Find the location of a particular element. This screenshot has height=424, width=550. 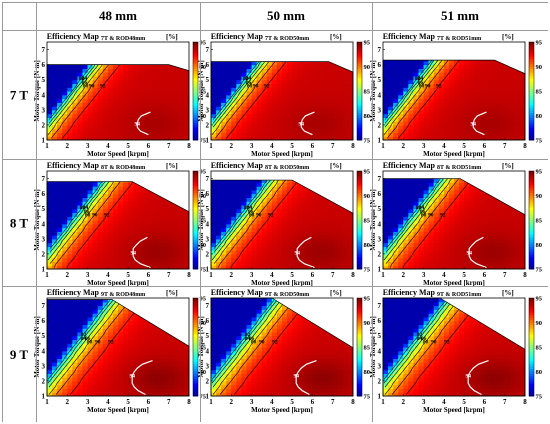

colorbar-tick-label: 95 is located at coordinates (539, 43).